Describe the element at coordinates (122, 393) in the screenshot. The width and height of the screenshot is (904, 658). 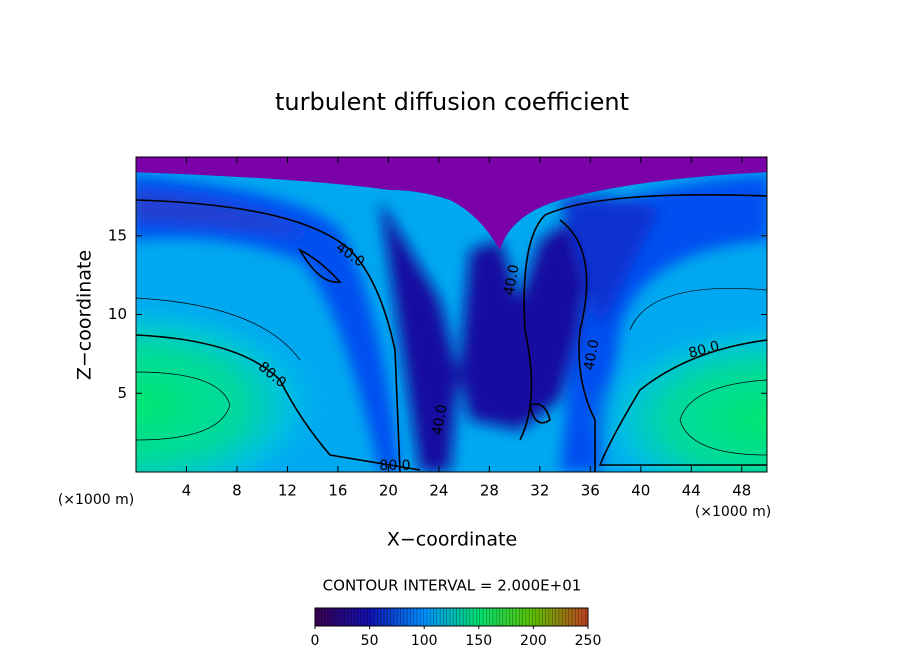
I see `y-tick-label: 5` at that location.